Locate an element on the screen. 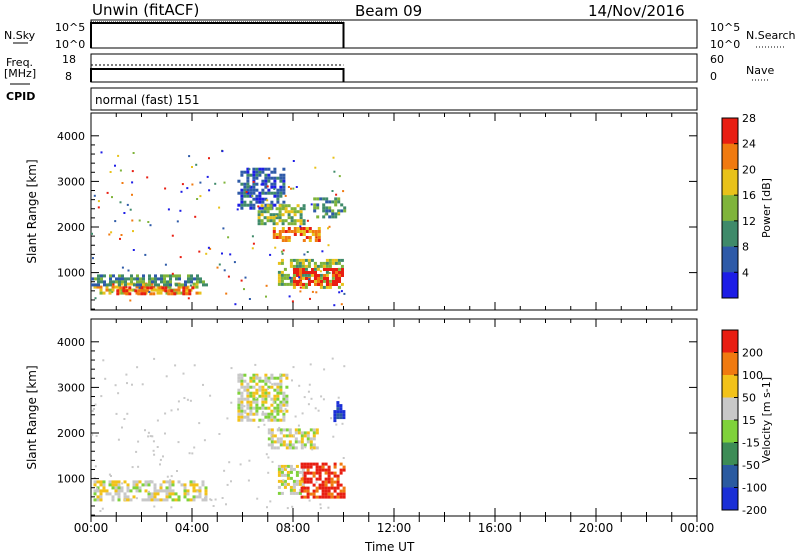 The height and width of the screenshot is (554, 800). power-y-axis-title: Slant Range [km] is located at coordinates (32, 211).